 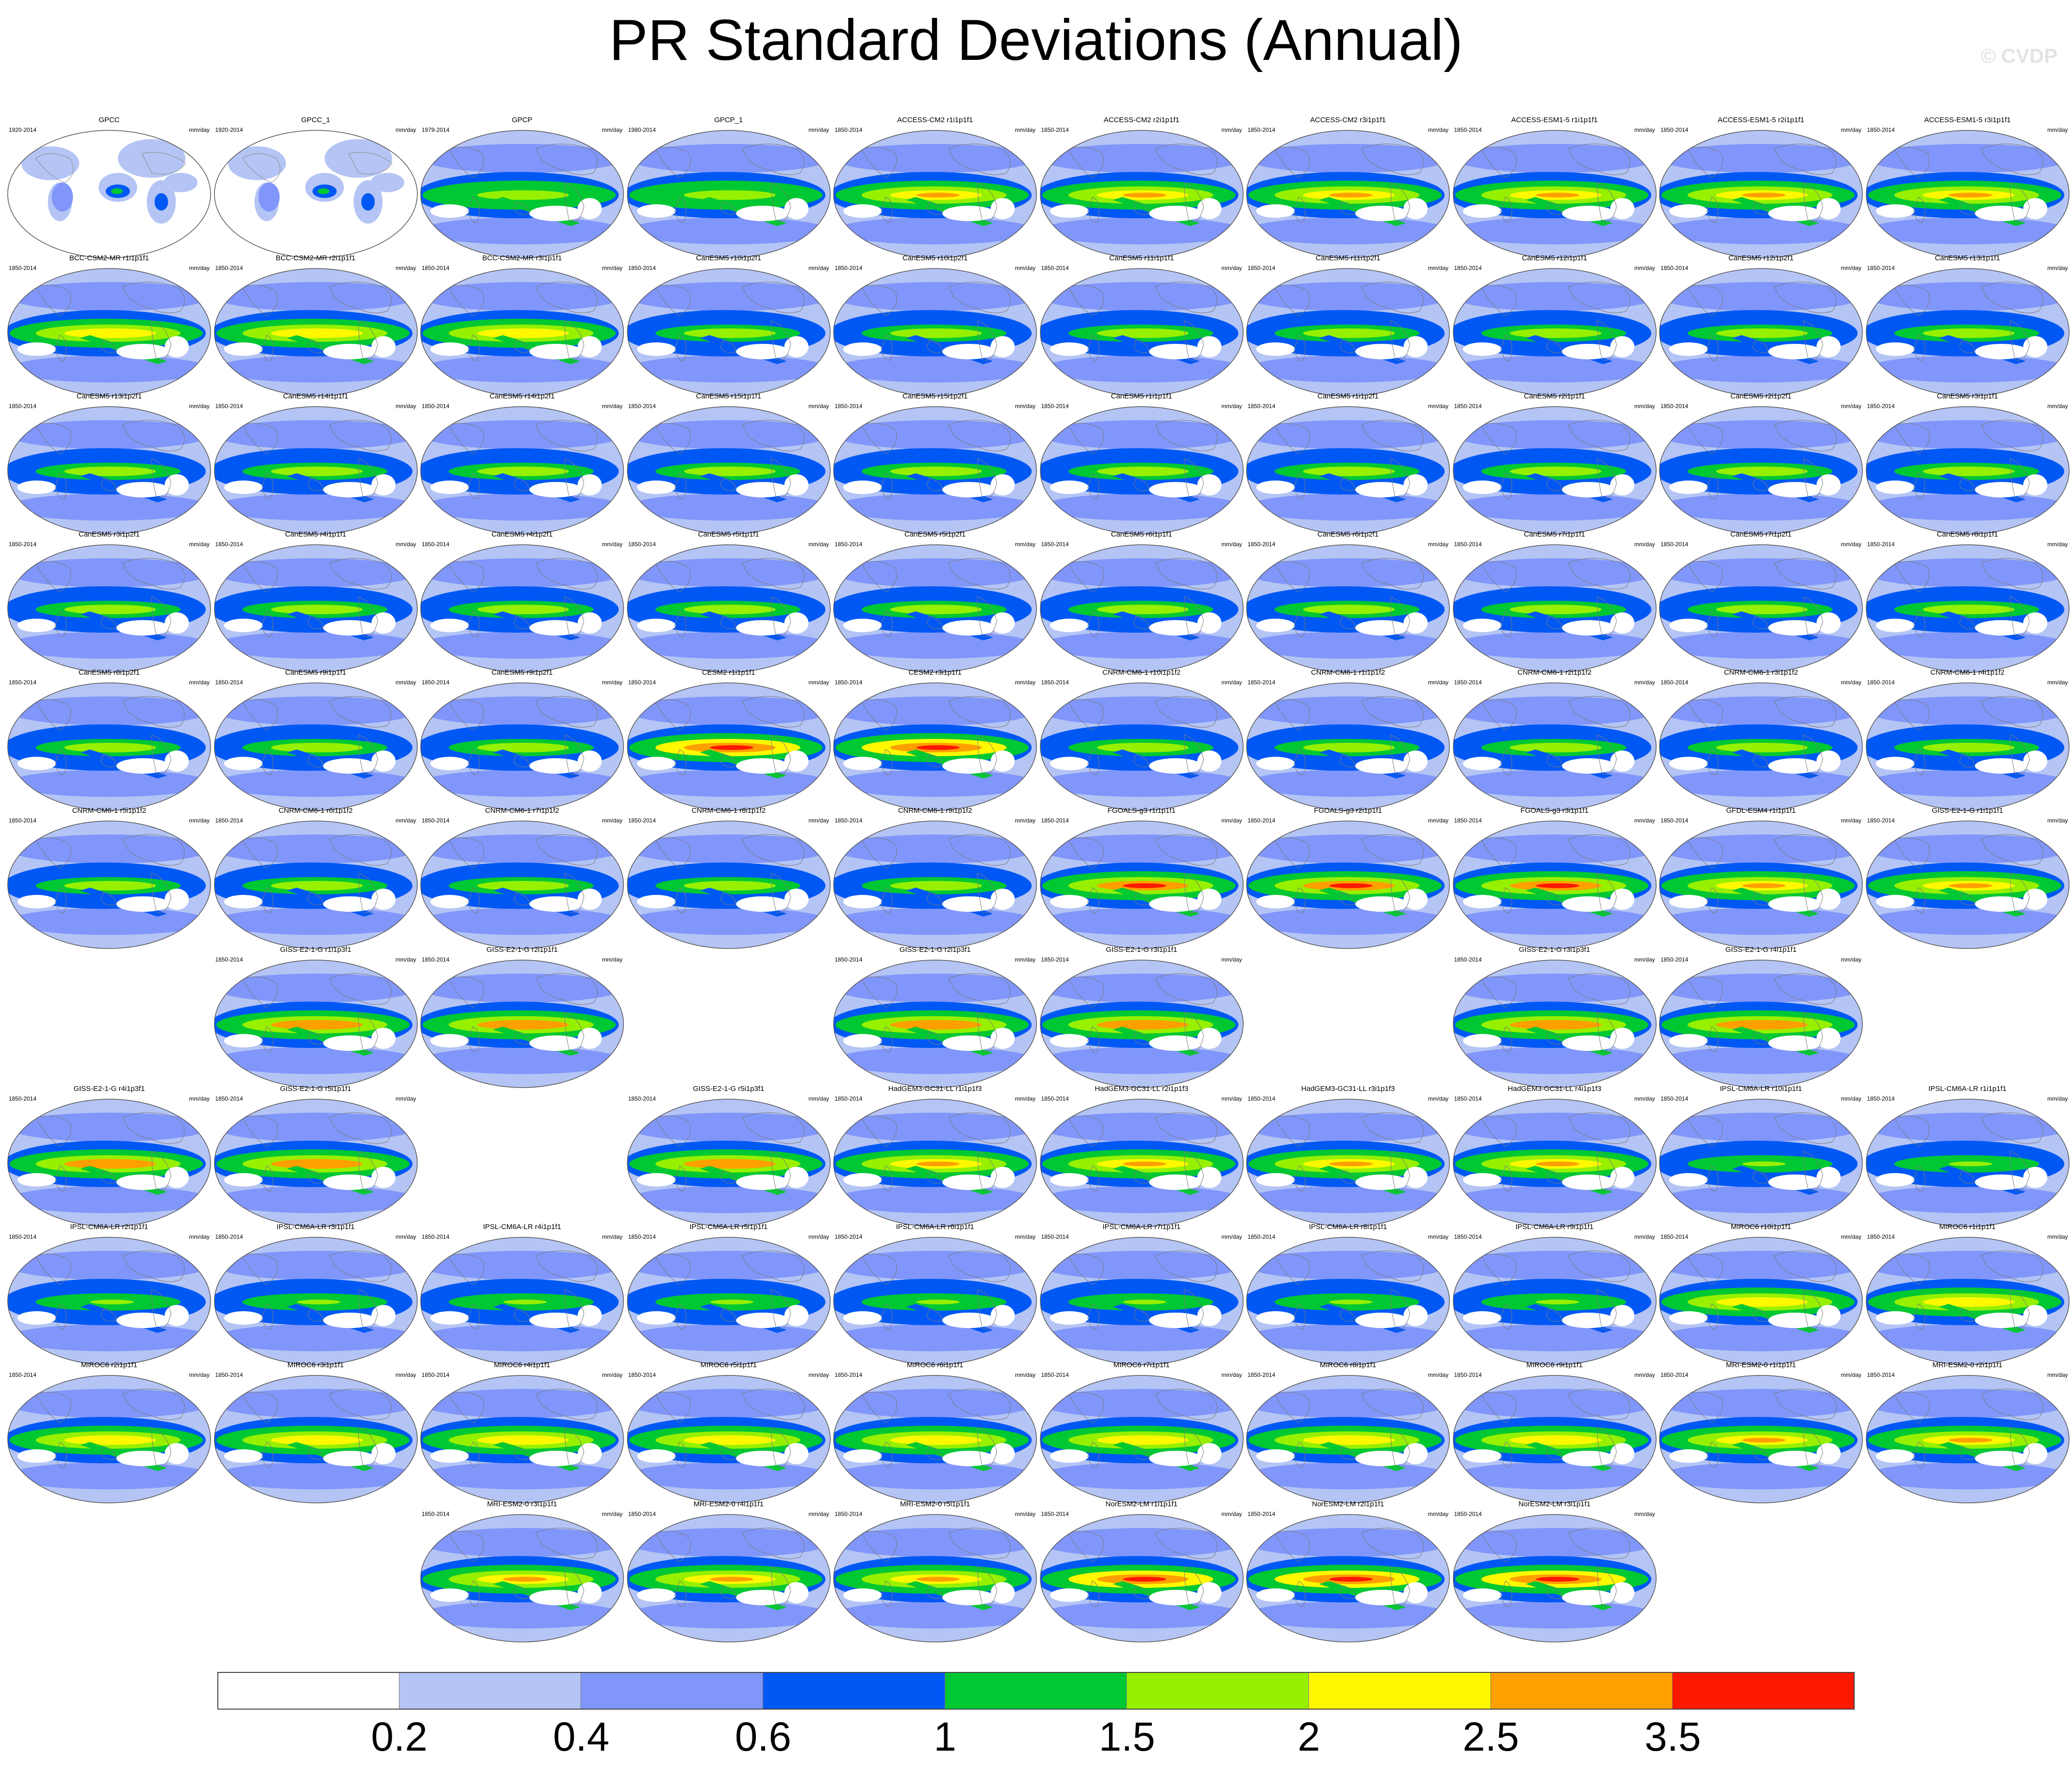 I want to click on map-panel: MIROC6 r1i1p1f1 1850-2014 mm/day, so click(x=1967, y=1295).